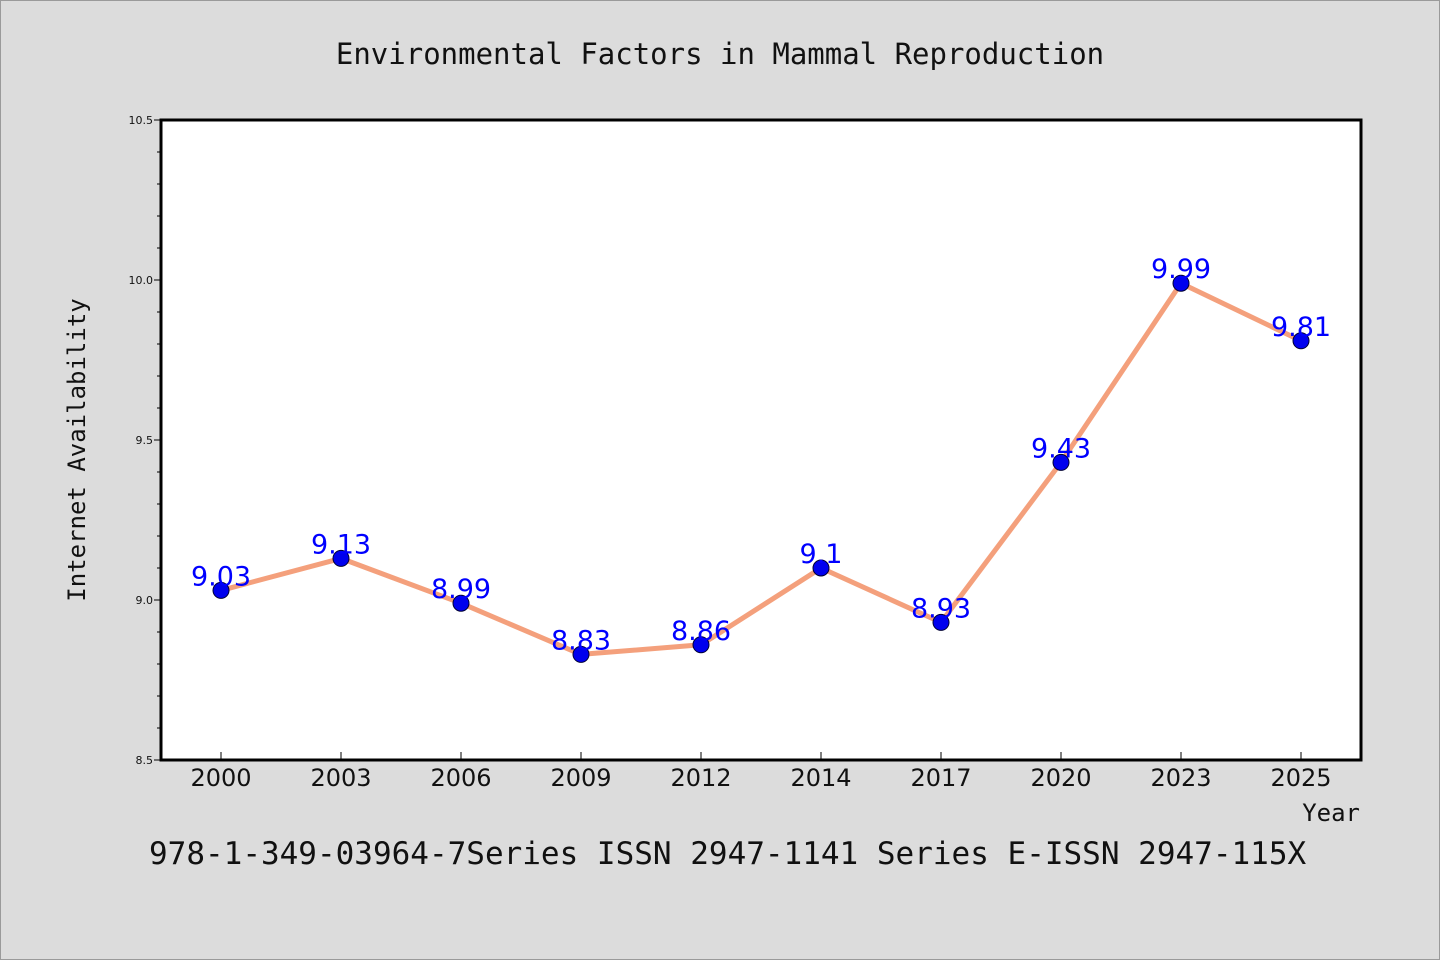  Describe the element at coordinates (221, 576) in the screenshot. I see `data-label: 9.03` at that location.